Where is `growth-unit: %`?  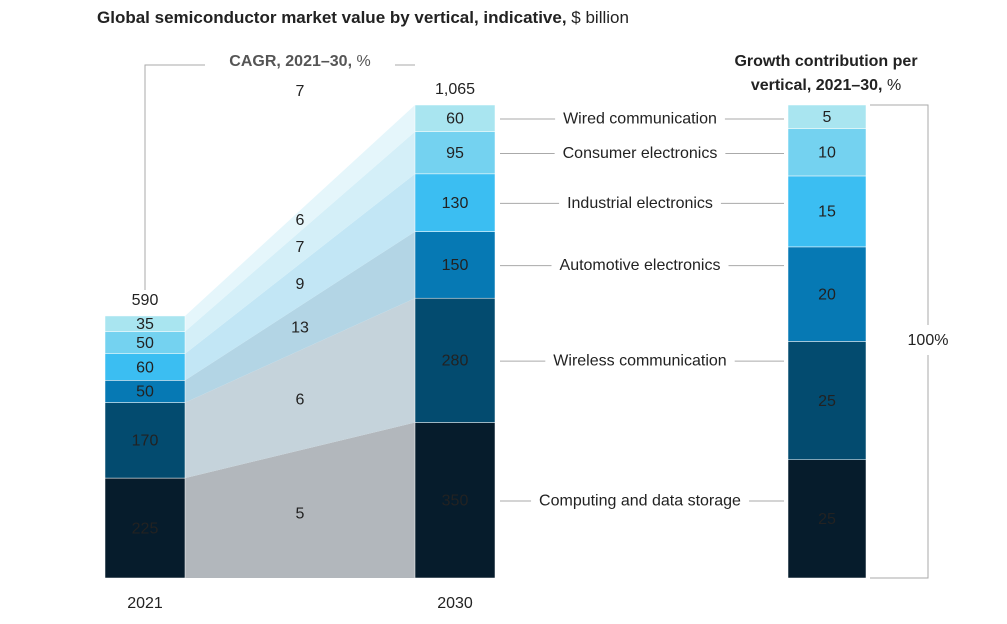
growth-unit: % is located at coordinates (894, 85).